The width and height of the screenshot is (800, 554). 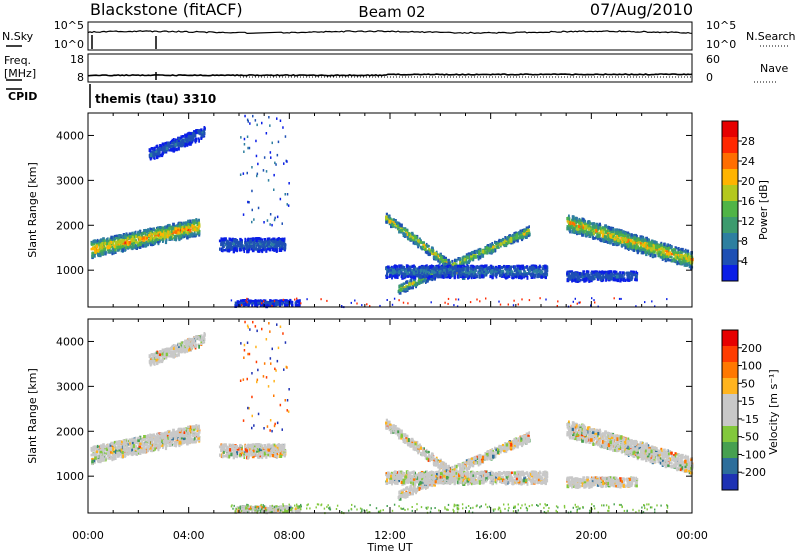 I want to click on freq-label-line2: [MHz], so click(x=20, y=73).